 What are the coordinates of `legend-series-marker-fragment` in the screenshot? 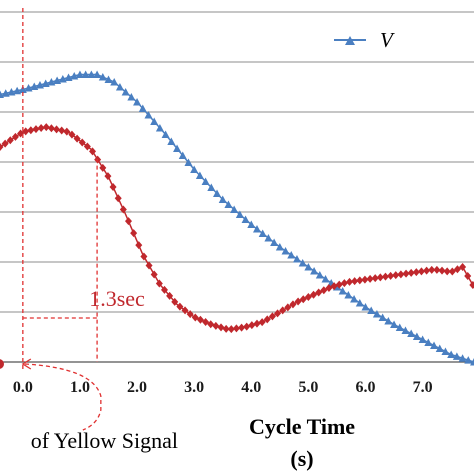 It's located at (2, 364).